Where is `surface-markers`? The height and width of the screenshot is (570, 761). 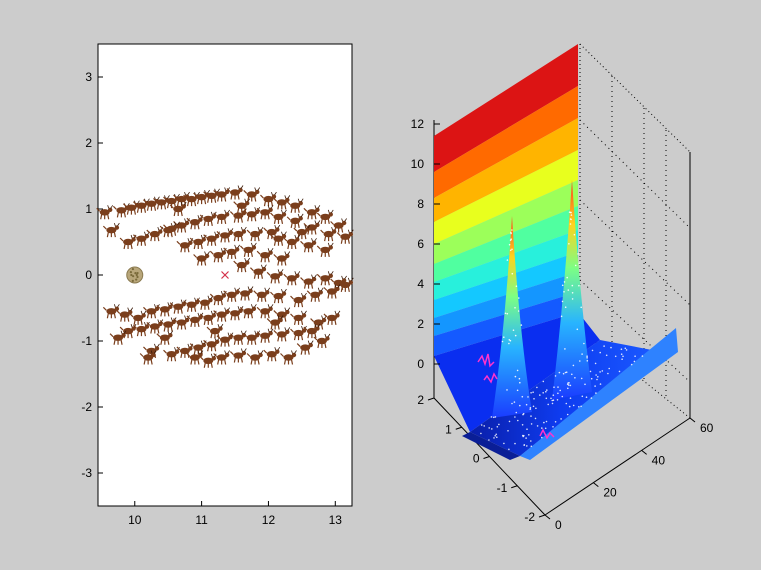
surface-markers is located at coordinates (516, 396).